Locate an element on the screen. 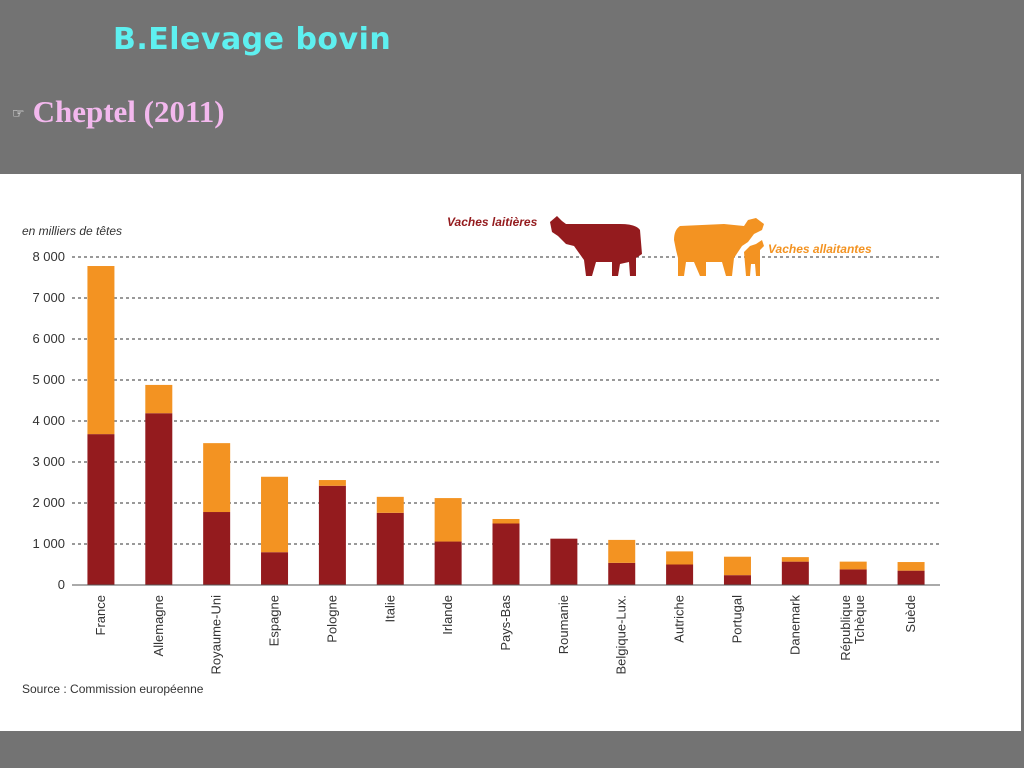 The width and height of the screenshot is (1024, 768). svg-text: Danemark is located at coordinates (794, 625).